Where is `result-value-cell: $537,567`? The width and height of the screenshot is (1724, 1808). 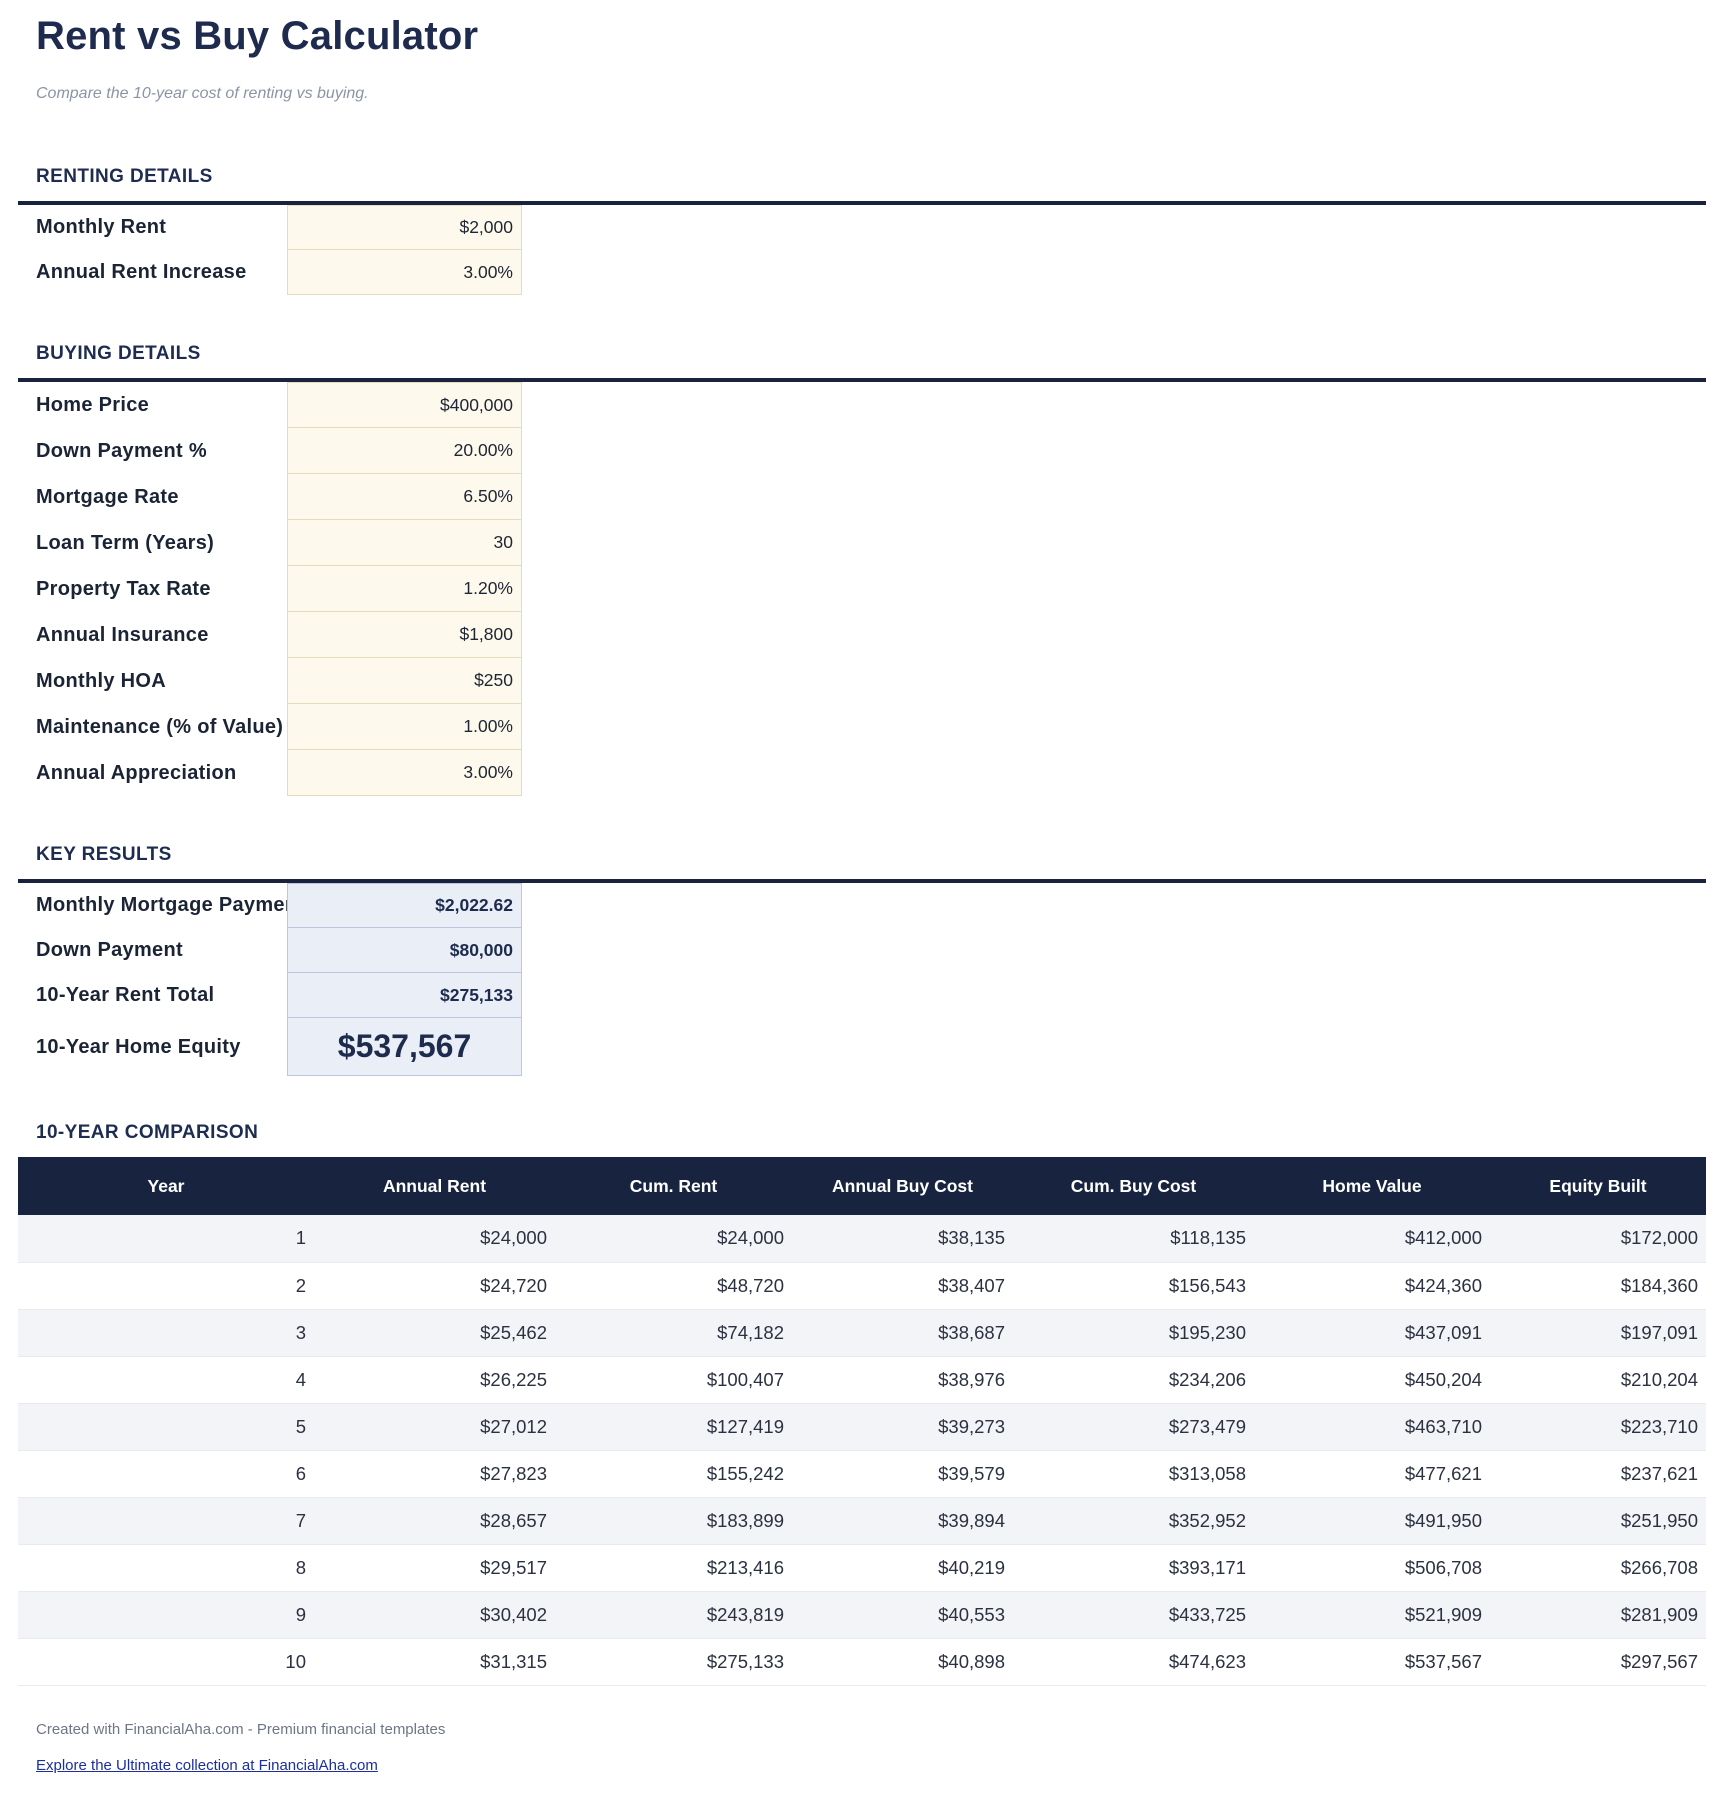
result-value-cell: $537,567 is located at coordinates (404, 1047).